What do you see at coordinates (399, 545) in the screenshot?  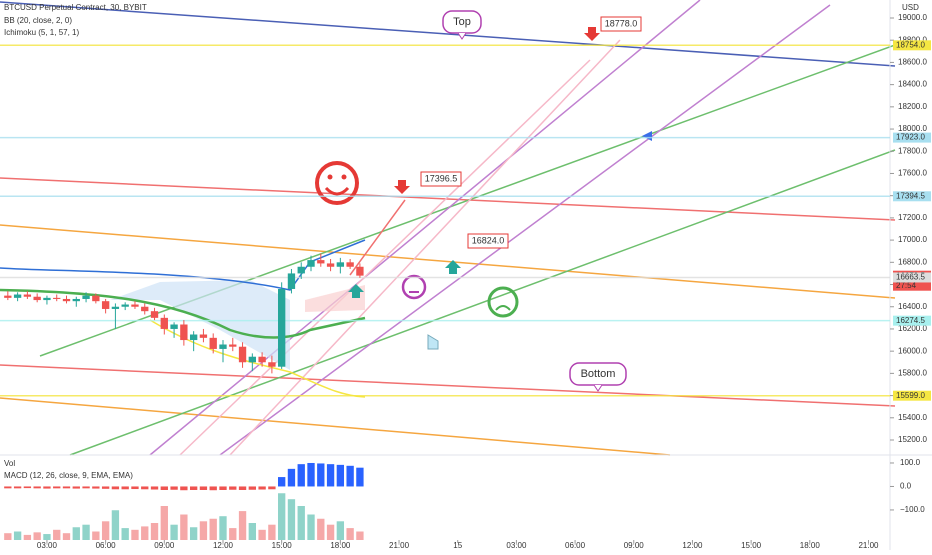 I see `x-tick-label: 21:00` at bounding box center [399, 545].